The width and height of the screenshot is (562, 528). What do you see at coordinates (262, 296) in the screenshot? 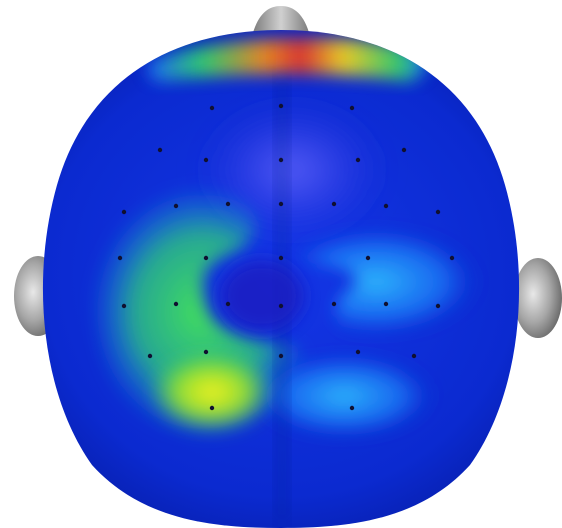
I see `central-low-region` at bounding box center [262, 296].